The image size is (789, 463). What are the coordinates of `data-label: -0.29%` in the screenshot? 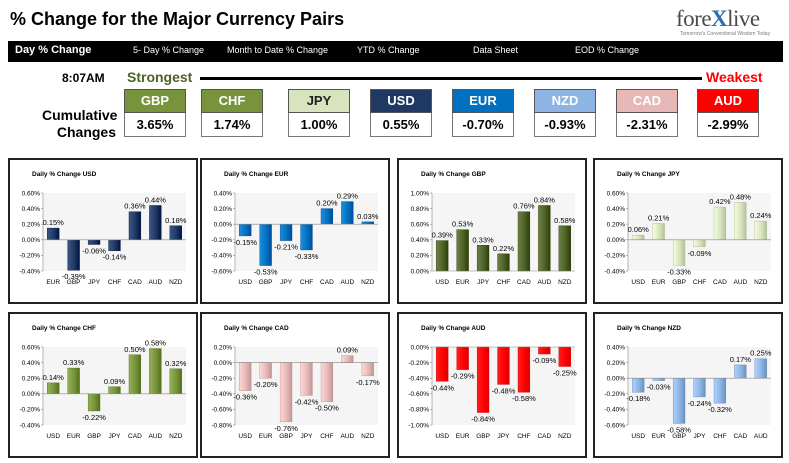 It's located at (463, 376).